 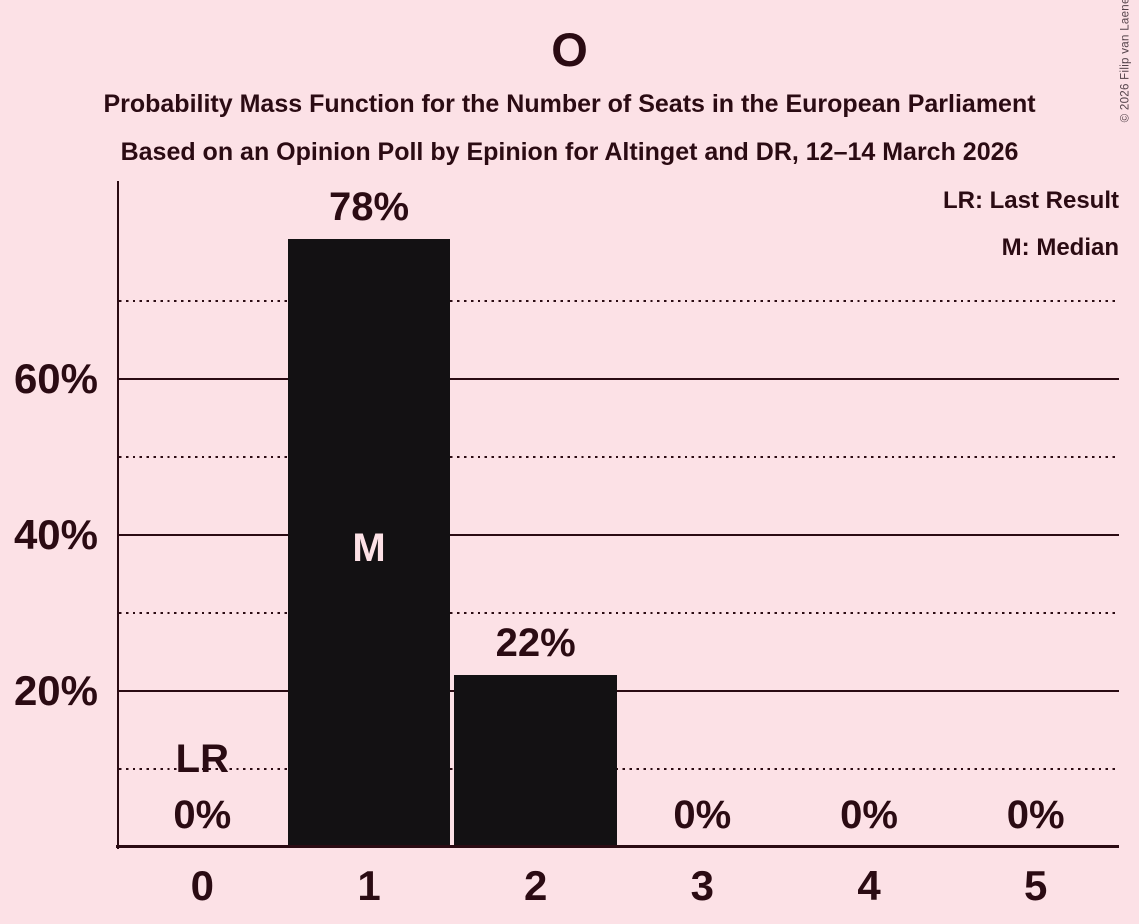 I want to click on y-tick-label-60pct: 60%, so click(x=55, y=378).